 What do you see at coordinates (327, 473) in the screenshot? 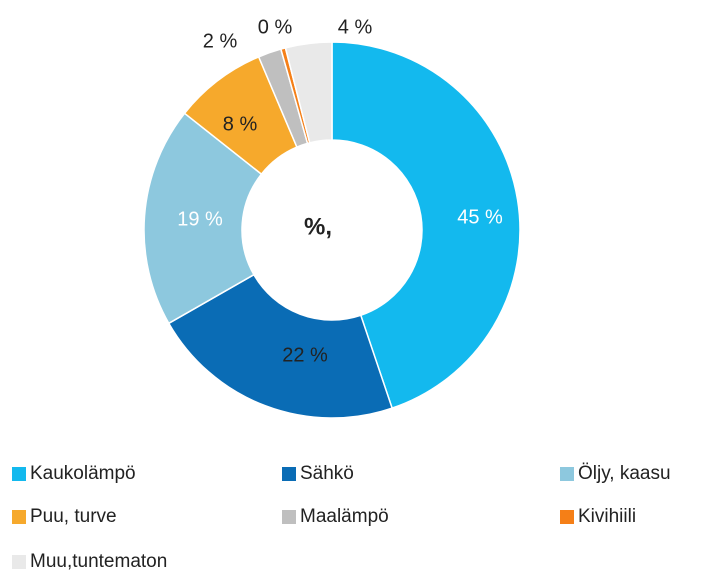
I see `legend-label: Sähkö` at bounding box center [327, 473].